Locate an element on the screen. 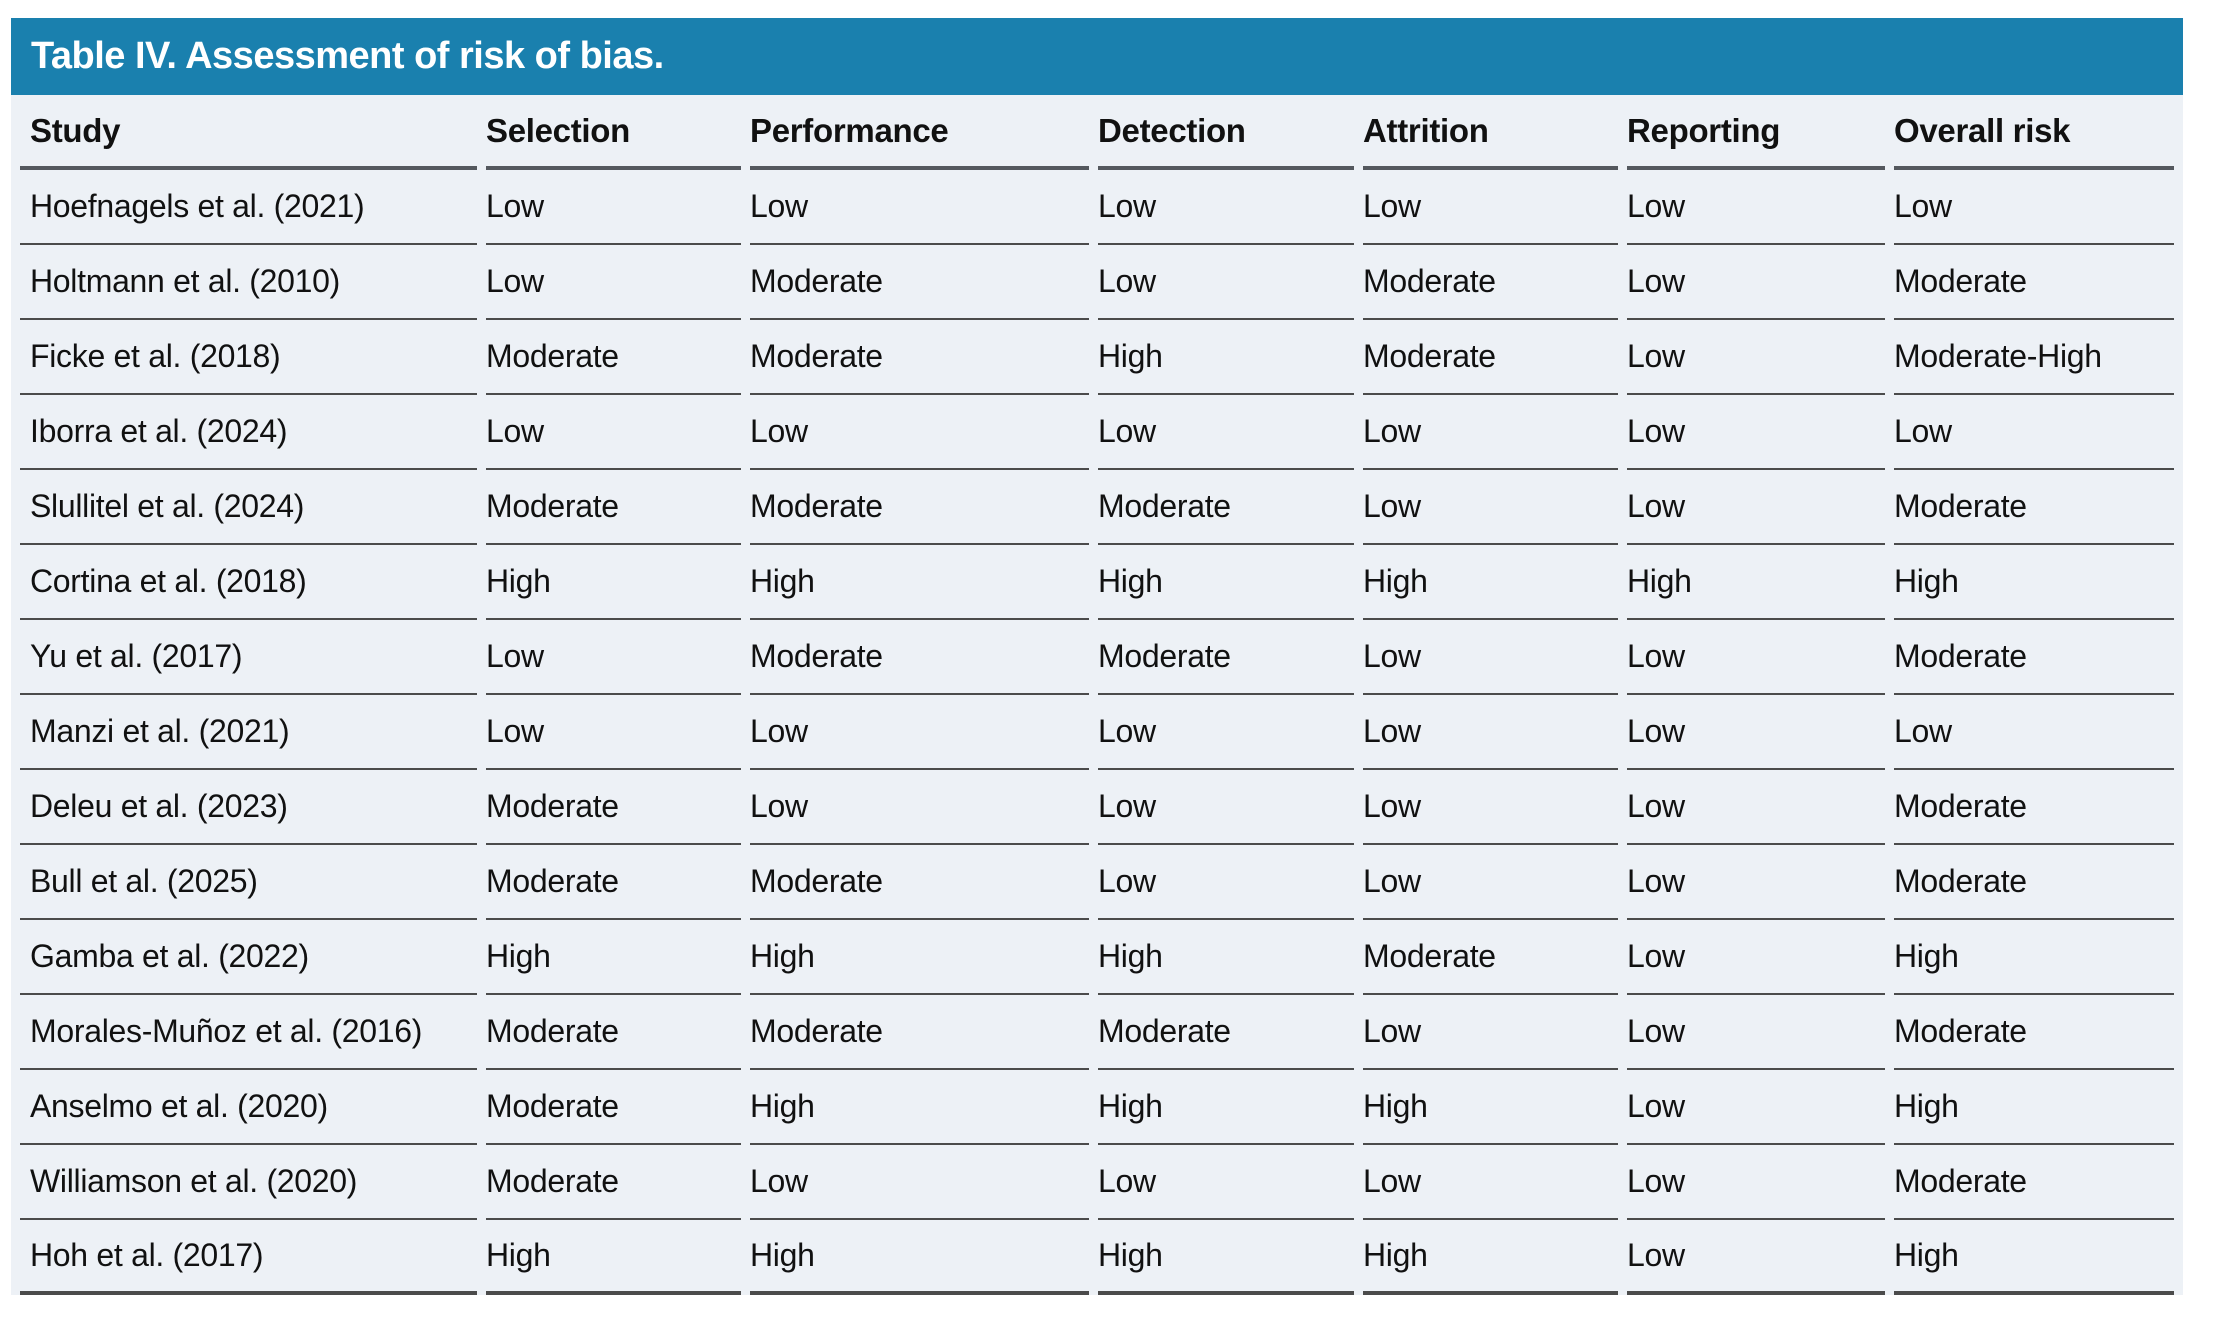 The image size is (2222, 1321). study-cell: Hoefnagels et al. (2021) is located at coordinates (248, 207).